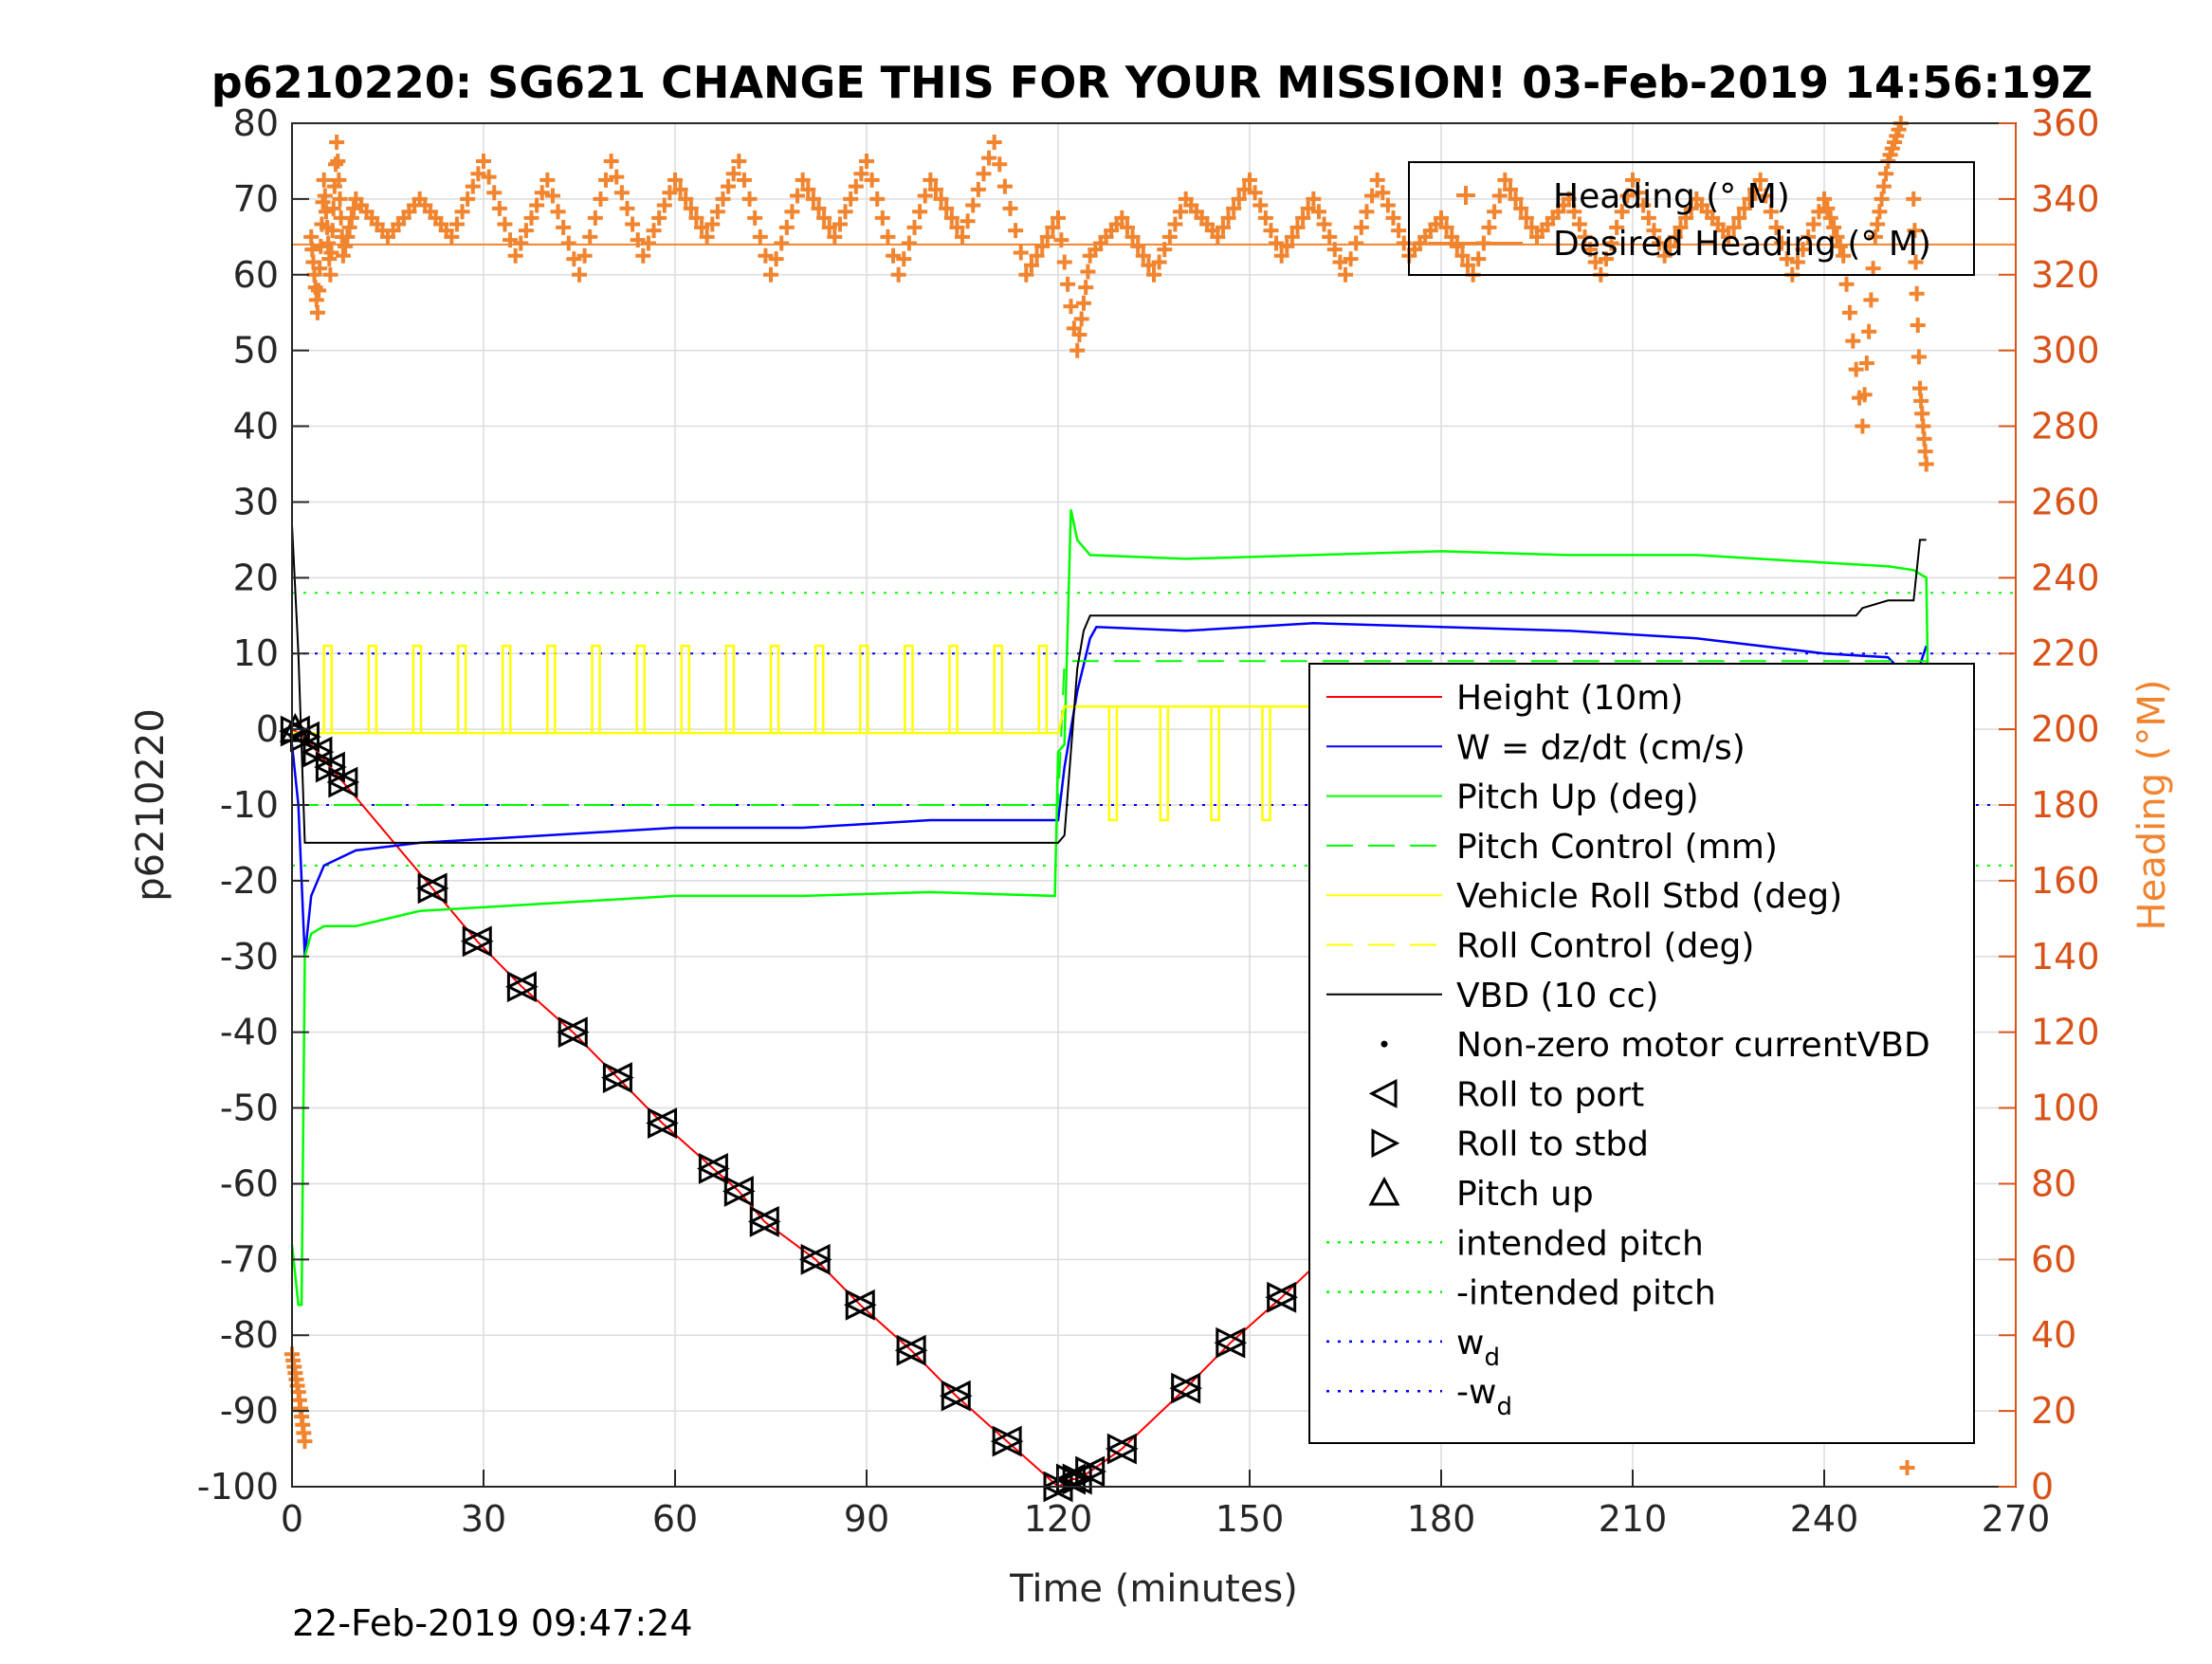  I want to click on series-w-dz-dt-cm-s, so click(1109, 789).